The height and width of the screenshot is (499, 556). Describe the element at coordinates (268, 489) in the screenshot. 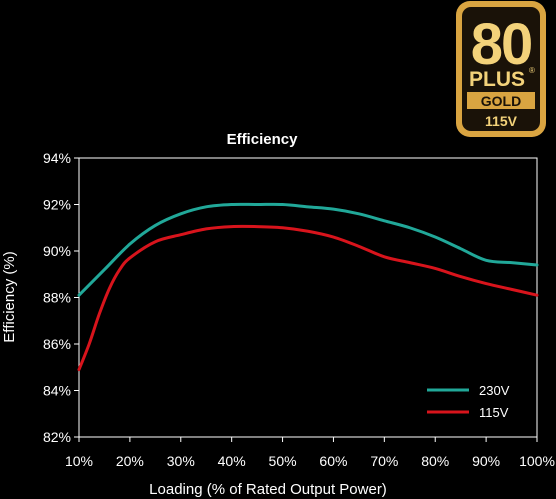

I see `x-axis-label: Loading (% of Rated Output Power)` at that location.